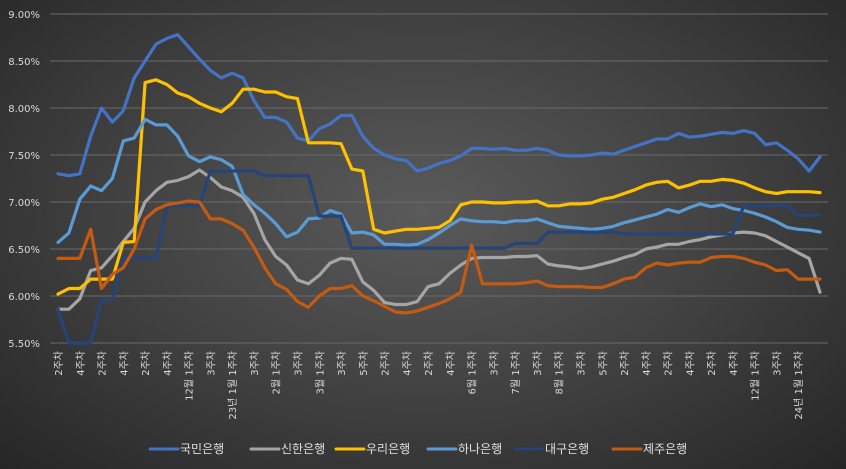  Describe the element at coordinates (473, 373) in the screenshot. I see `x-tick-label: 6월 1주차` at that location.